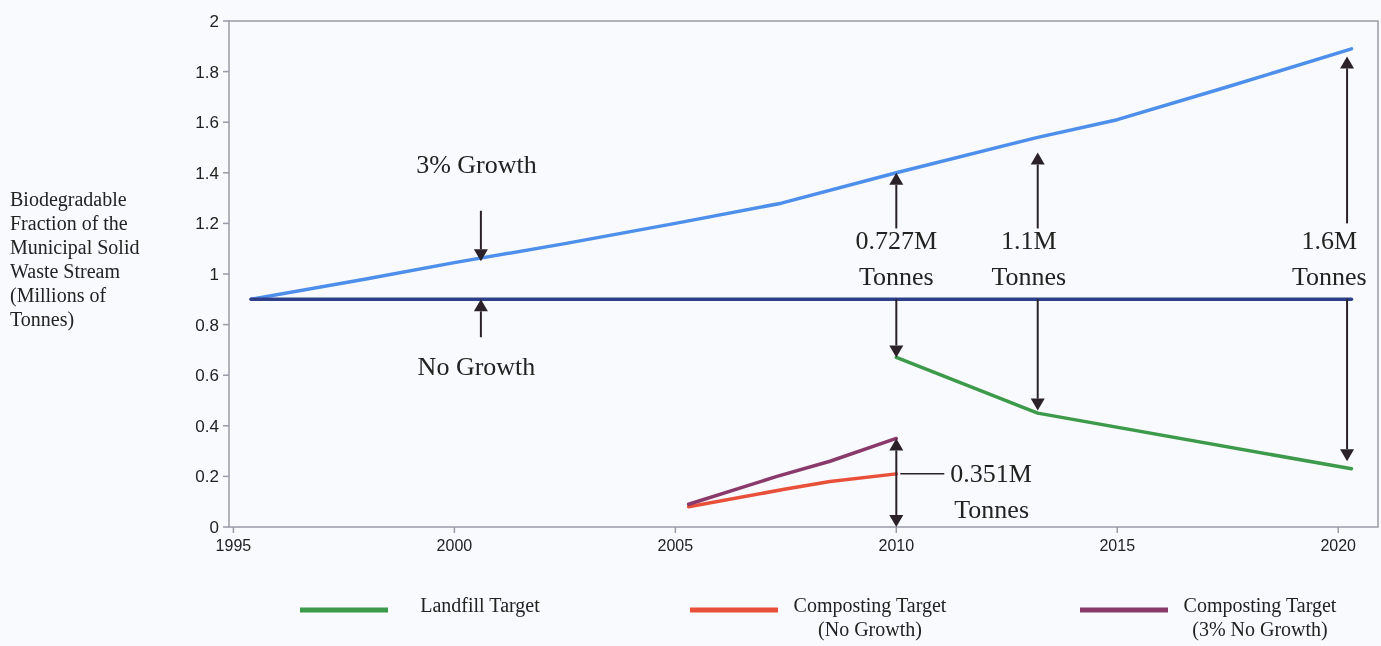  Describe the element at coordinates (896, 258) in the screenshot. I see `annotation: 0.727M Tonnes` at that location.